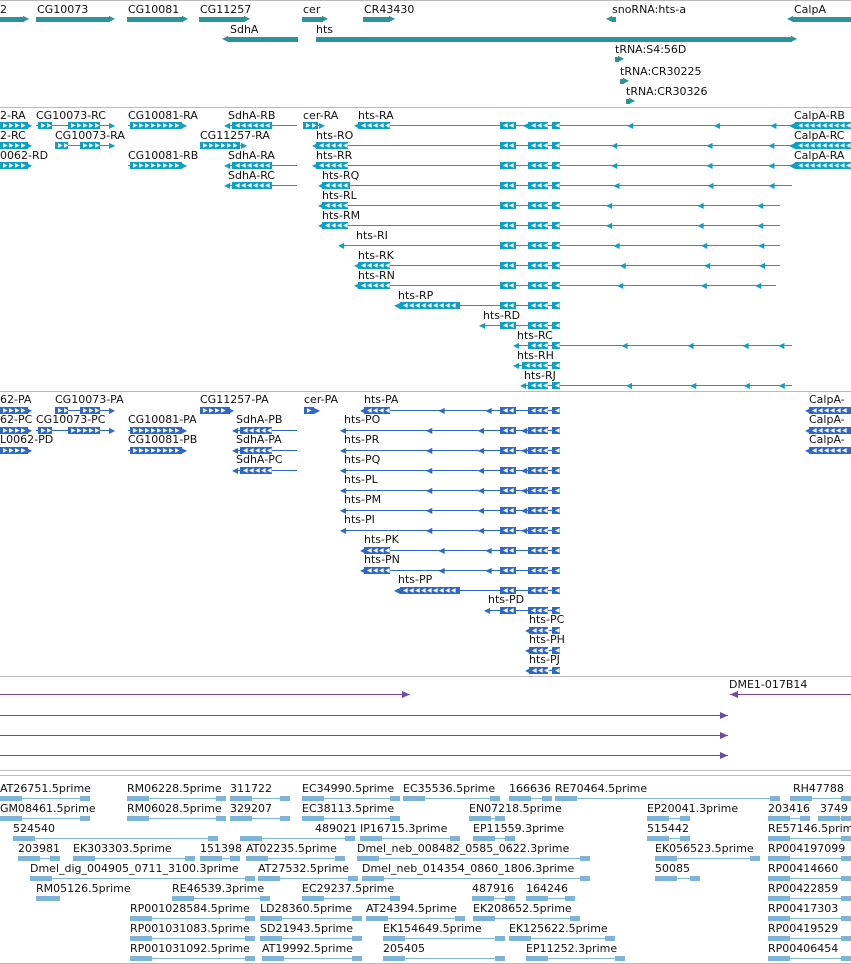 This screenshot has width=851, height=964. What do you see at coordinates (348, 888) in the screenshot?
I see `feature-label: EC29237.5prime` at bounding box center [348, 888].